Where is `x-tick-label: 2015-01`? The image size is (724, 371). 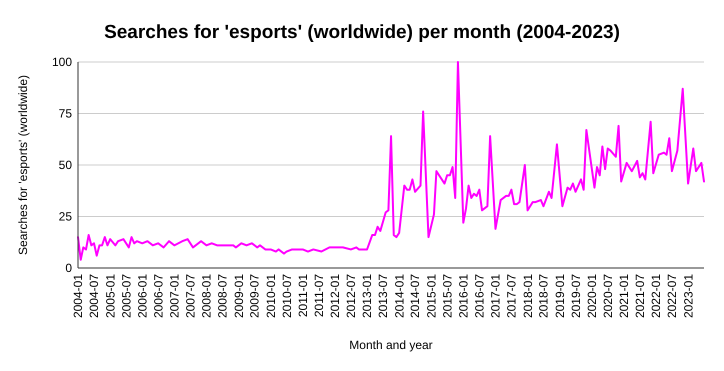
x-tick-label: 2015-01 is located at coordinates (431, 296).